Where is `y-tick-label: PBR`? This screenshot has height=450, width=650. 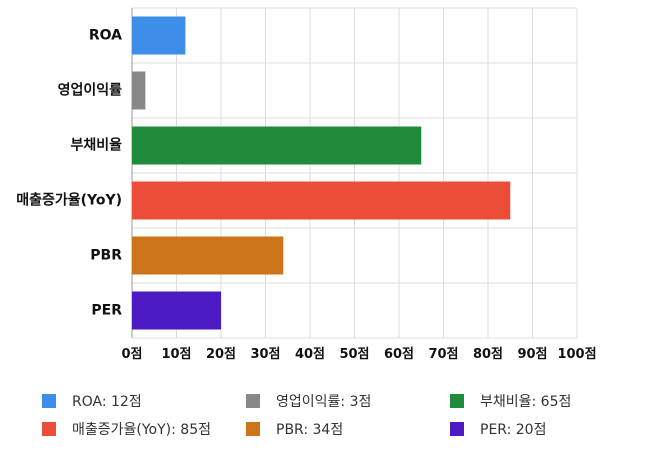
y-tick-label: PBR is located at coordinates (106, 256).